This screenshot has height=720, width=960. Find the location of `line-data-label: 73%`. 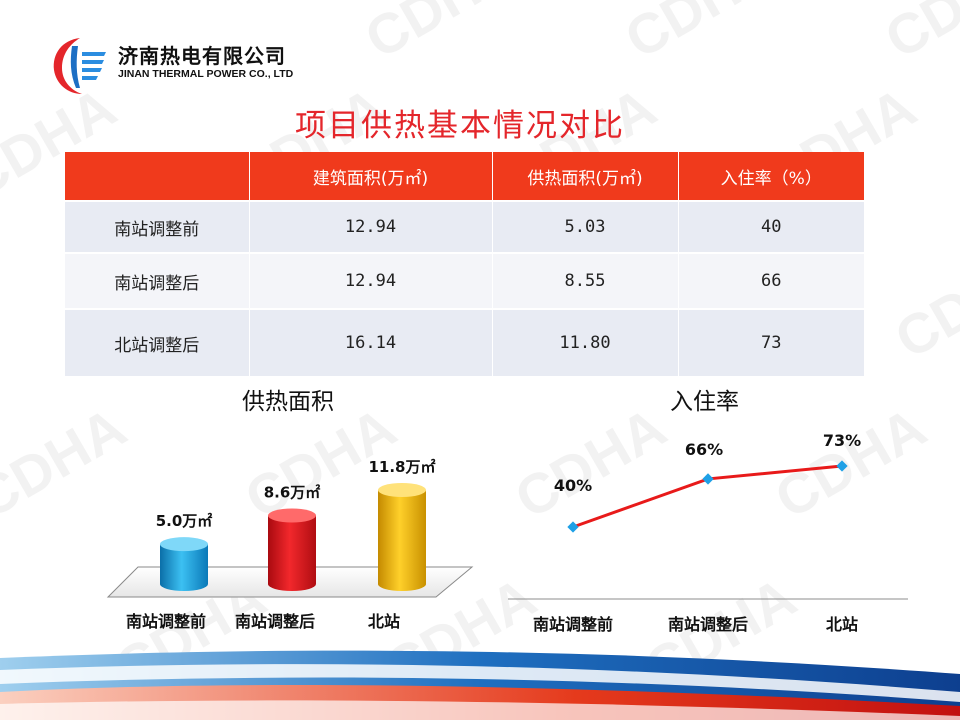

line-data-label: 73% is located at coordinates (842, 440).